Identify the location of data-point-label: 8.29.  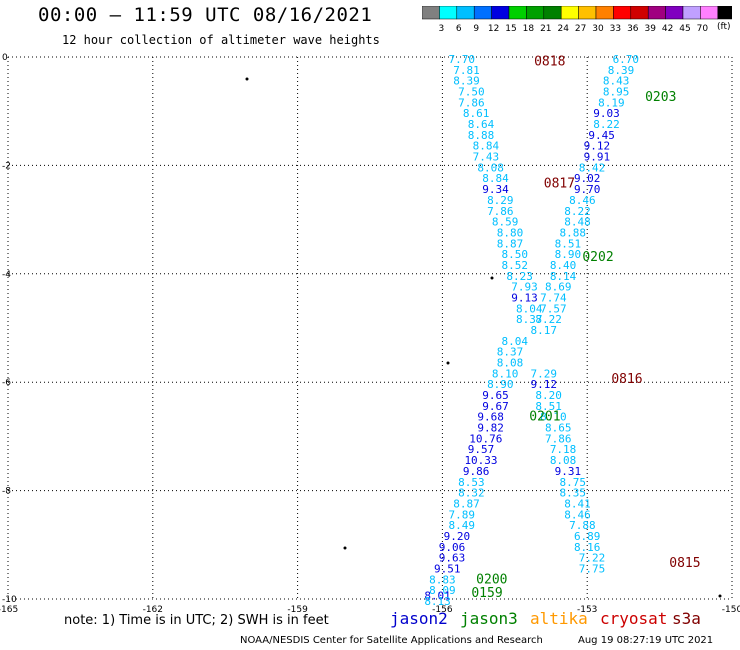
(500, 200).